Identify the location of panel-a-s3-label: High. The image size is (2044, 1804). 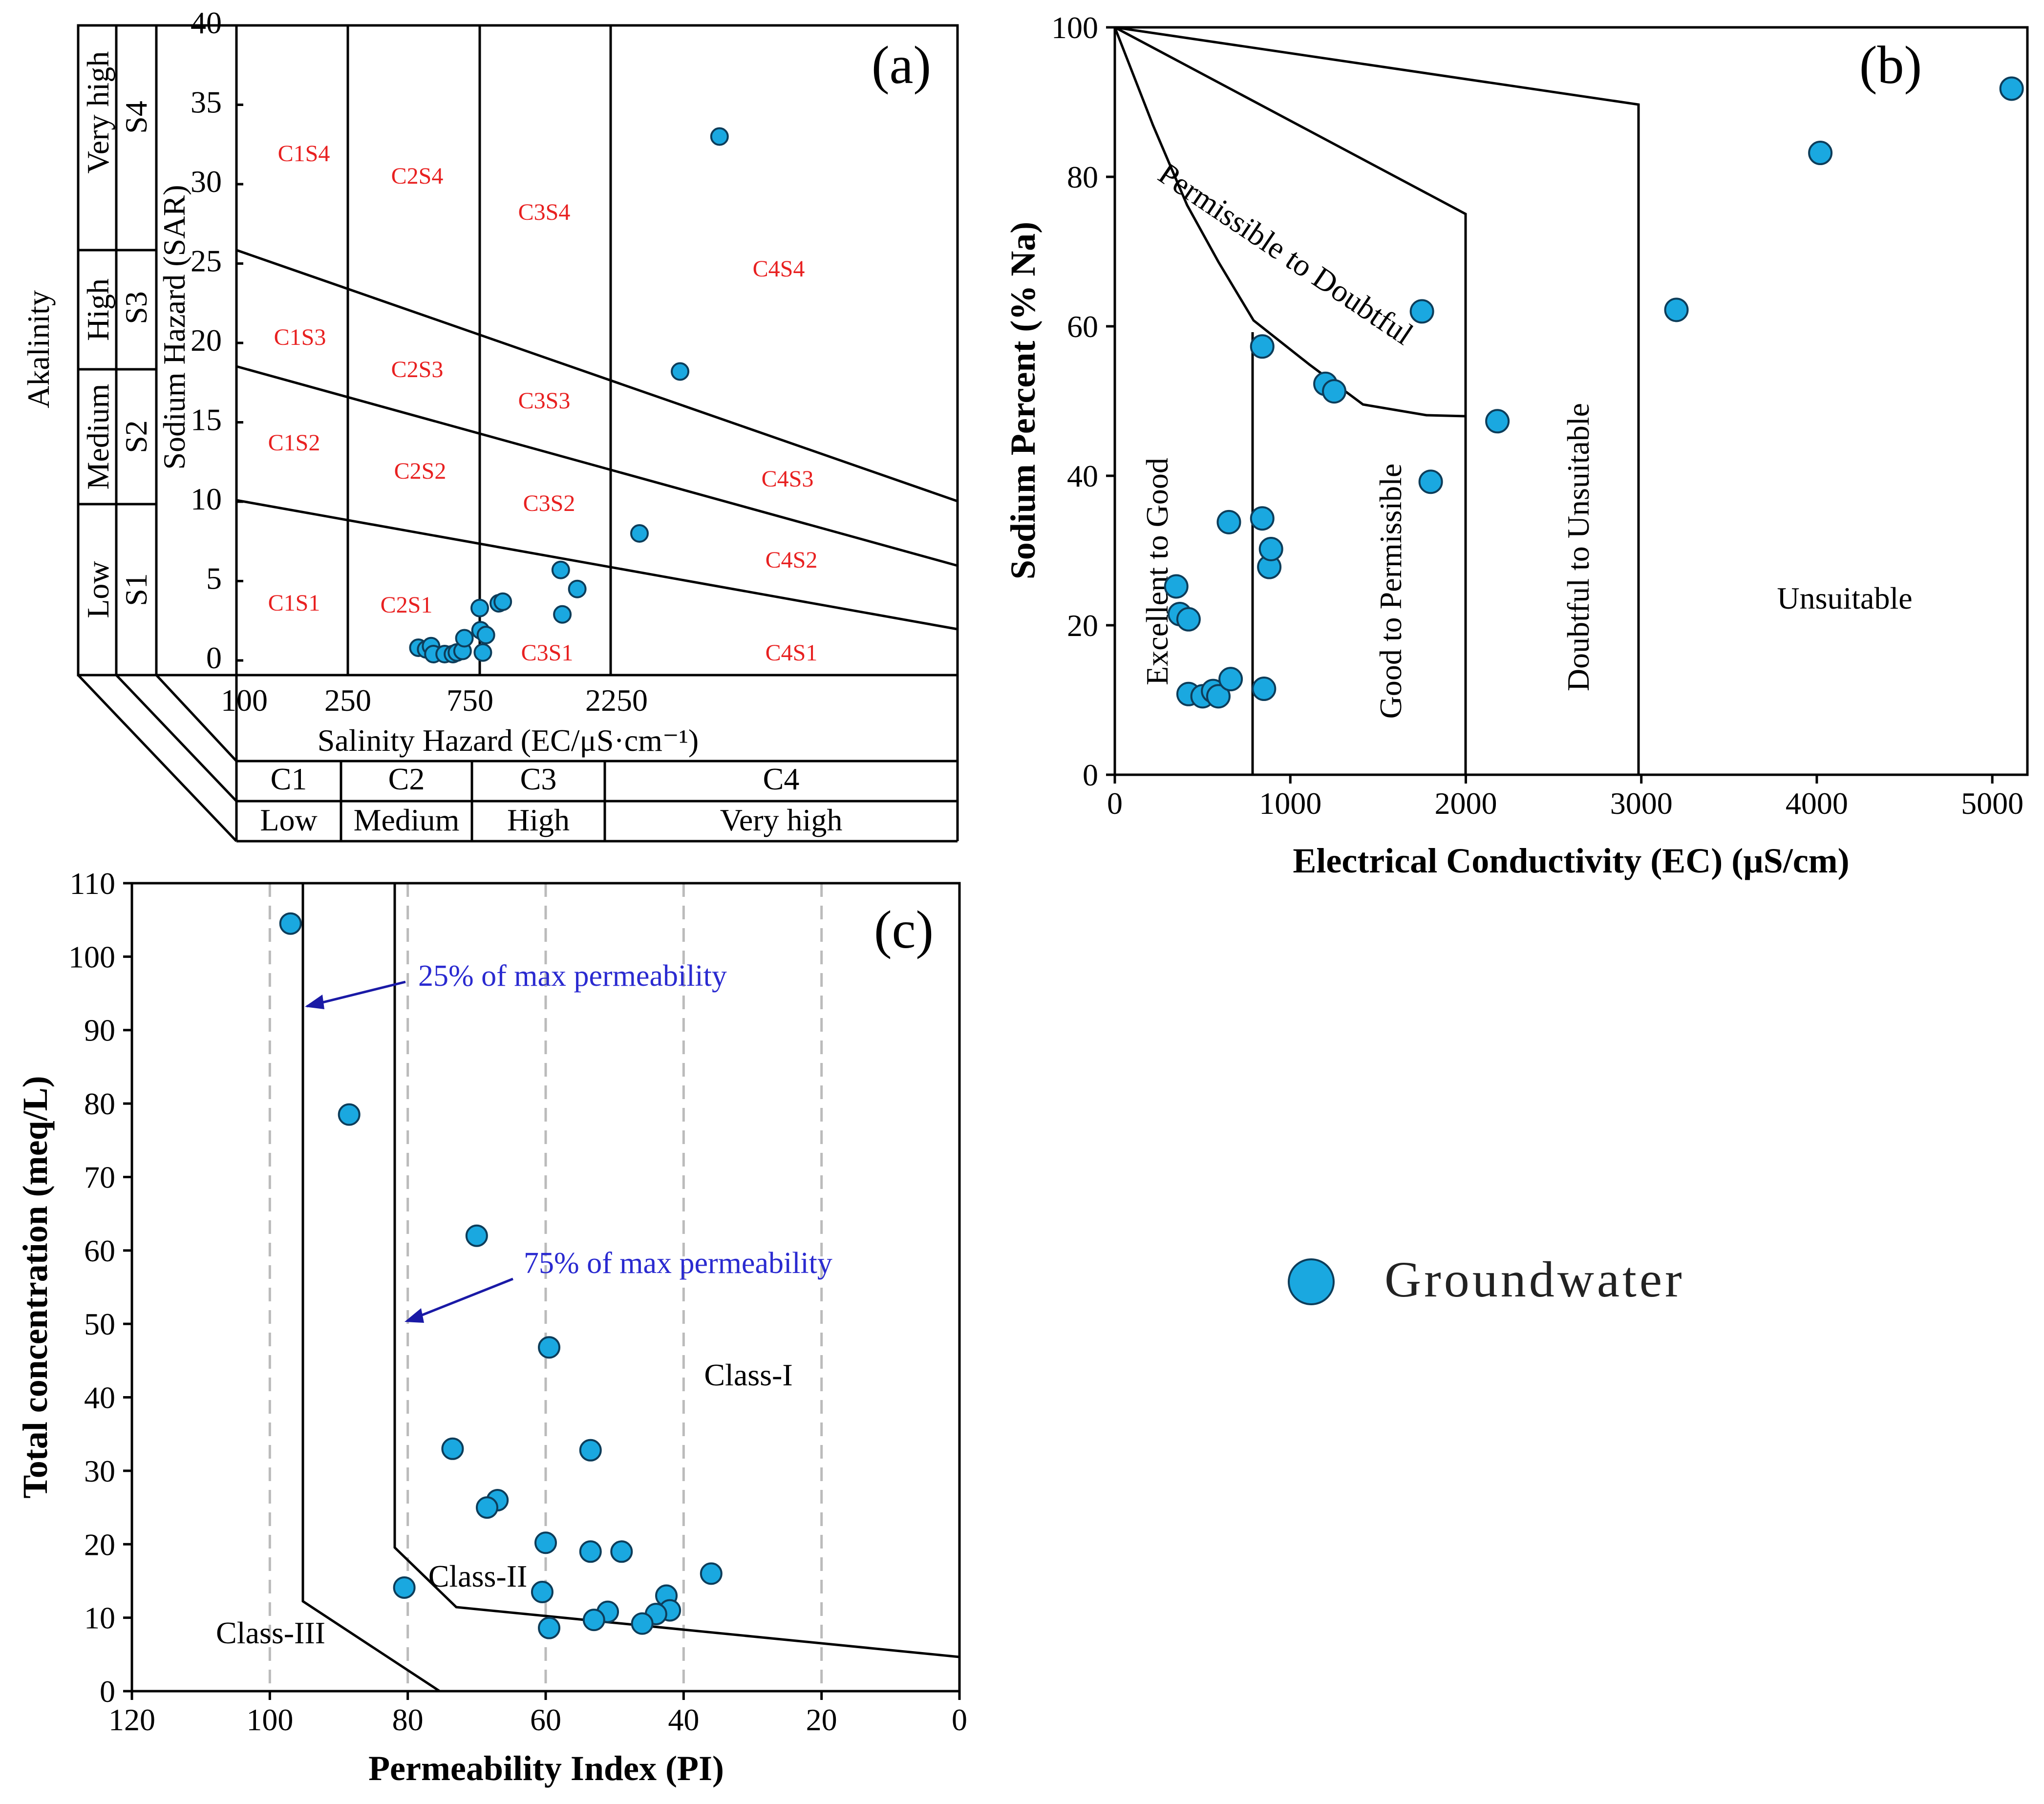
(98, 309).